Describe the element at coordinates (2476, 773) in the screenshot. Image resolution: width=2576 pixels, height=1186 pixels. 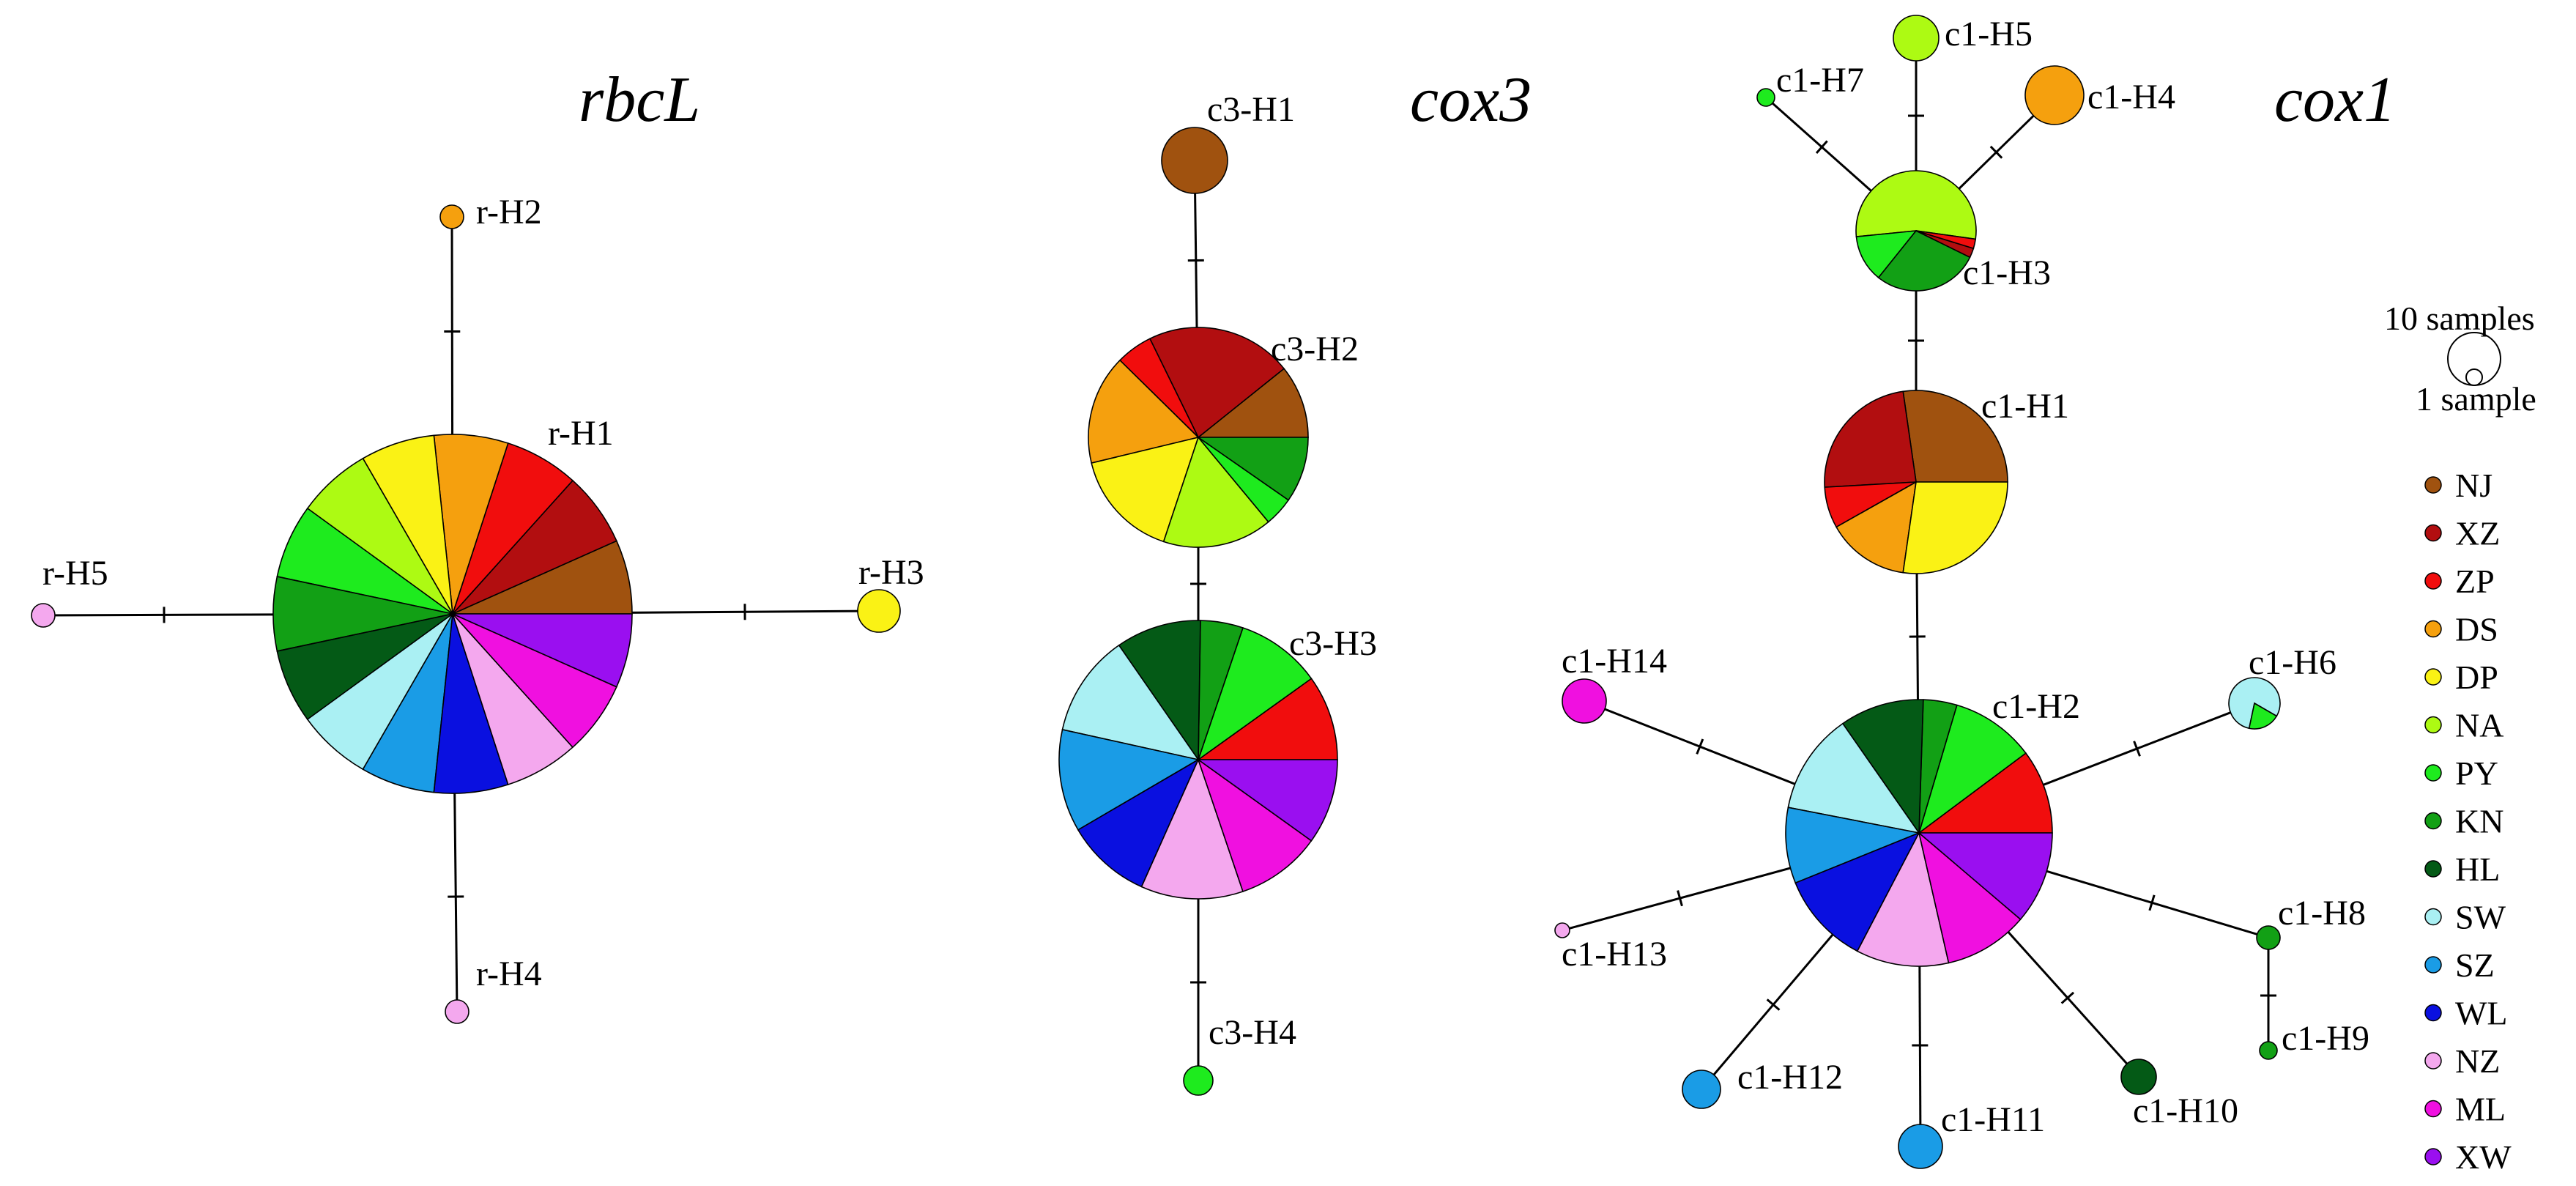
I see `legend-label-py: PY` at that location.